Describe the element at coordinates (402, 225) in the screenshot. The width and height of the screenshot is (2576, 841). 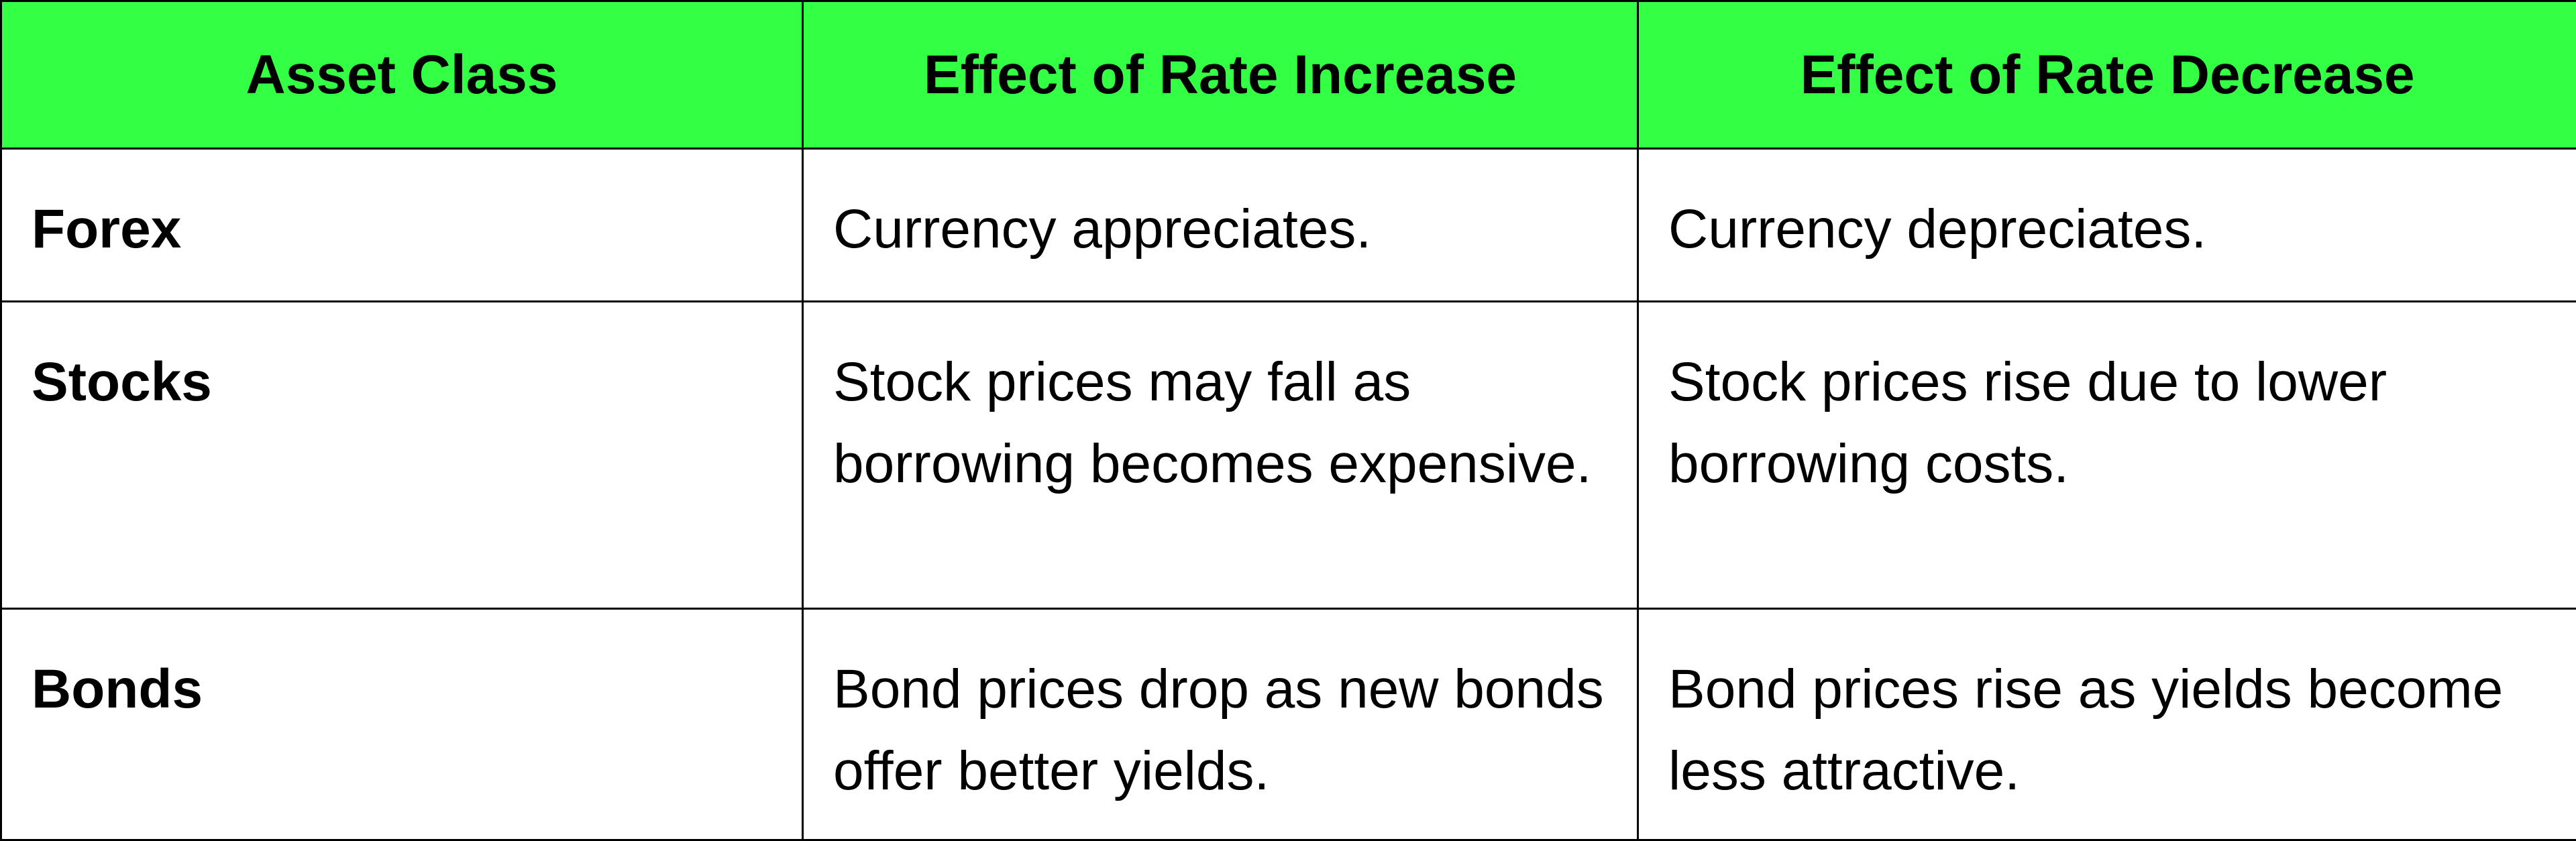
I see `asset-class-cell: Forex` at that location.